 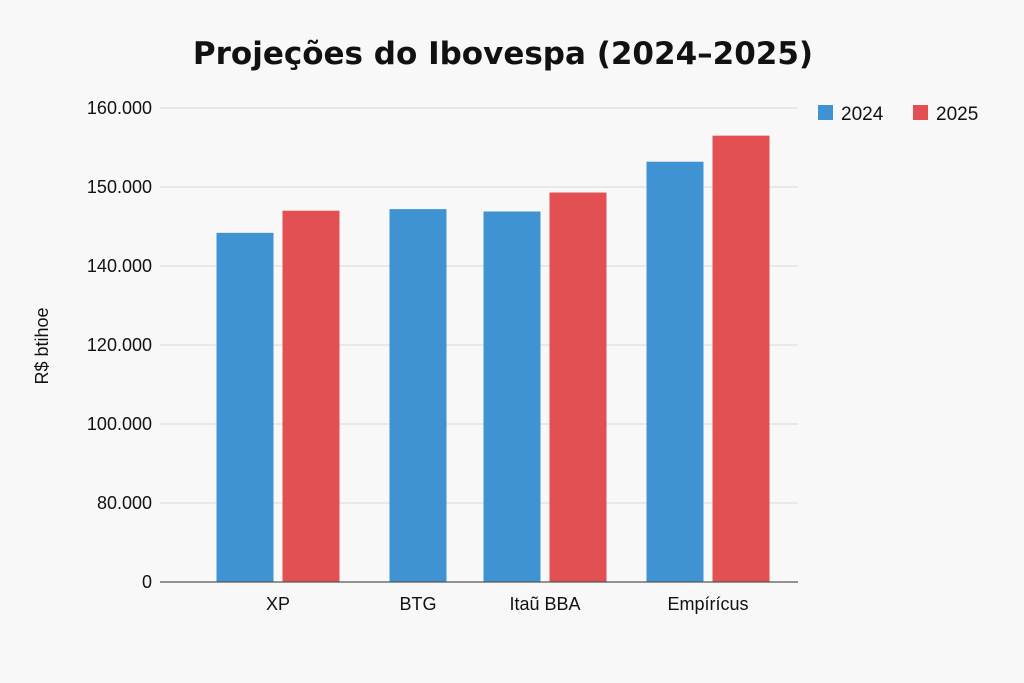 I want to click on x-category-label: BTG, so click(x=417, y=604).